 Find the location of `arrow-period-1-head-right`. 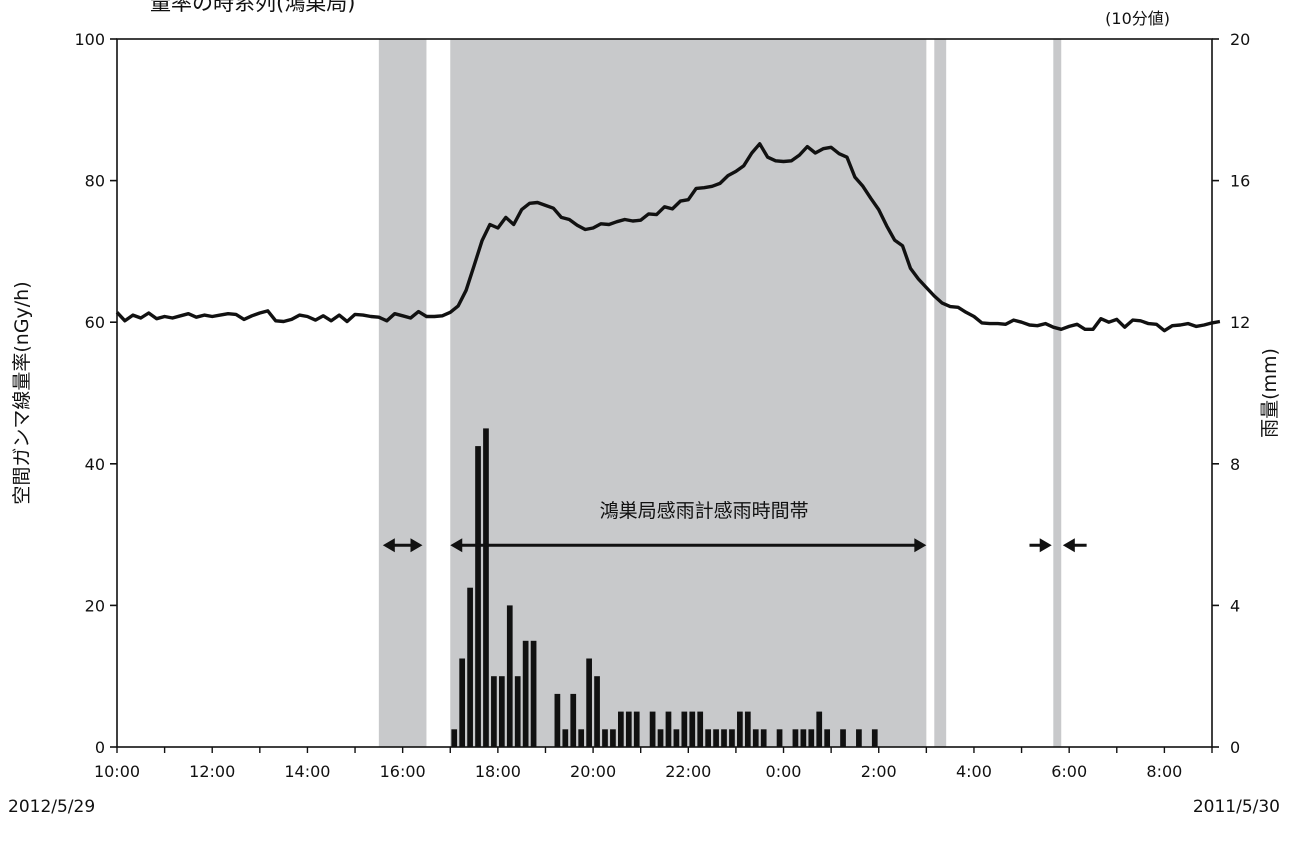

arrow-period-1-head-right is located at coordinates (416, 545).